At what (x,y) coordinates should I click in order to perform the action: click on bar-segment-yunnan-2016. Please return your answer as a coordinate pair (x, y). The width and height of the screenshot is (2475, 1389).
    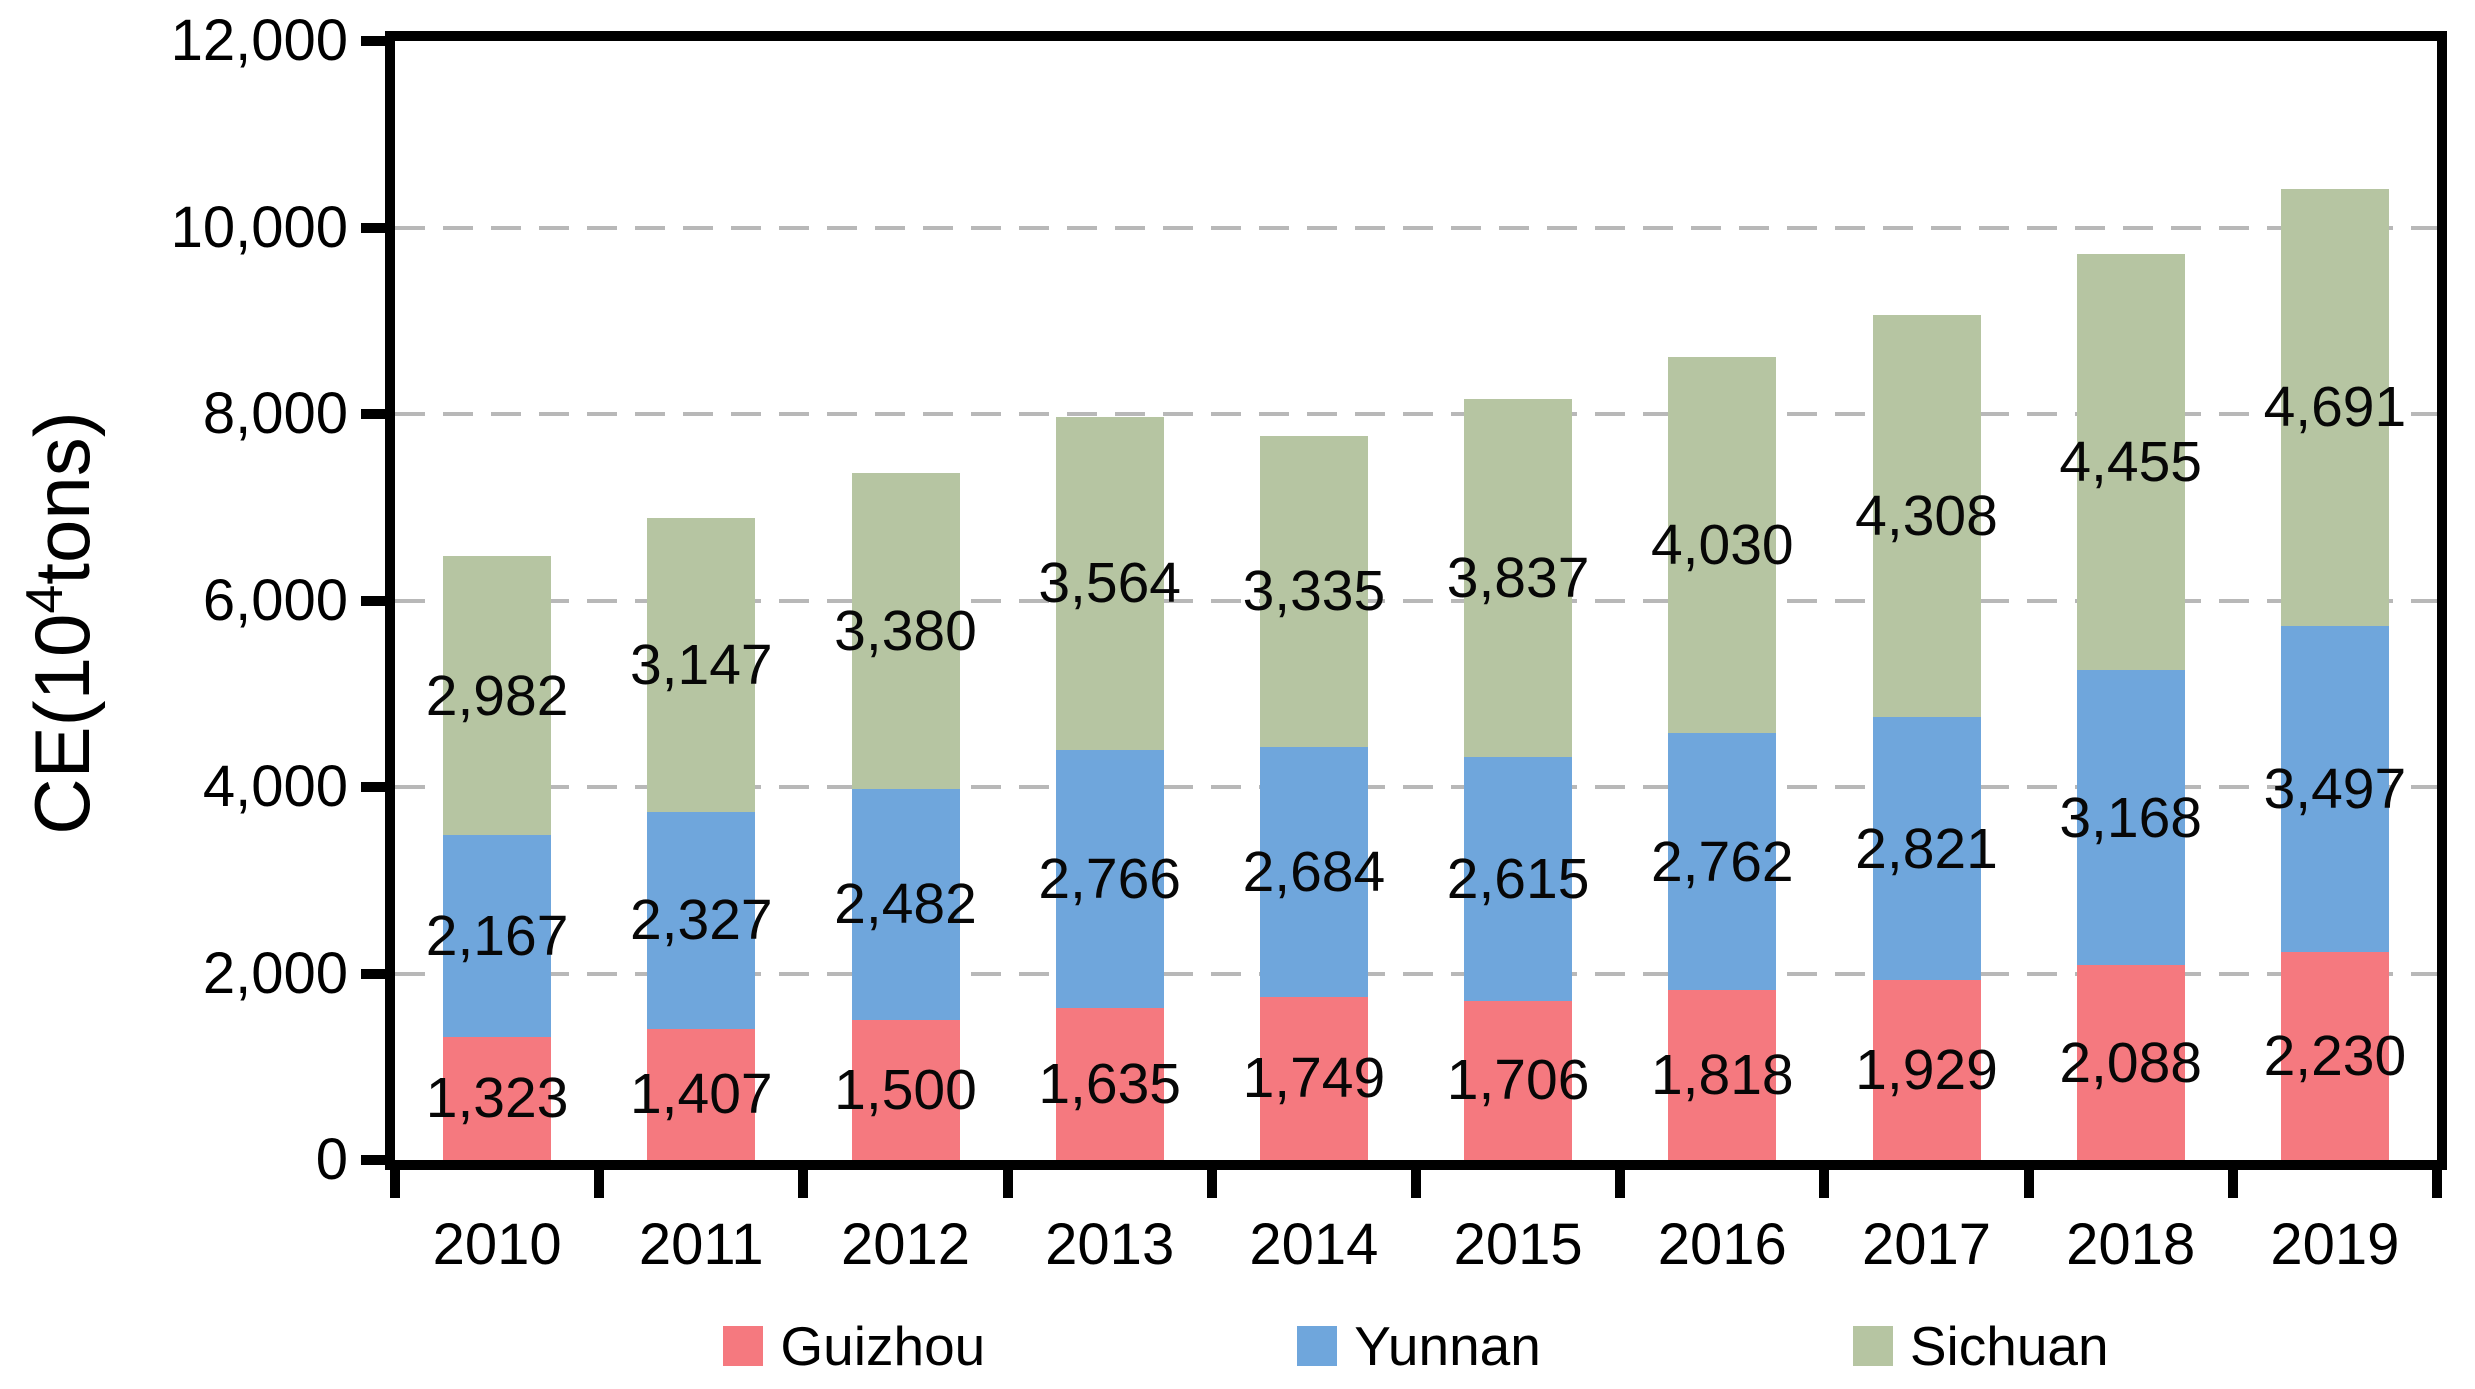
    Looking at the image, I should click on (1722, 861).